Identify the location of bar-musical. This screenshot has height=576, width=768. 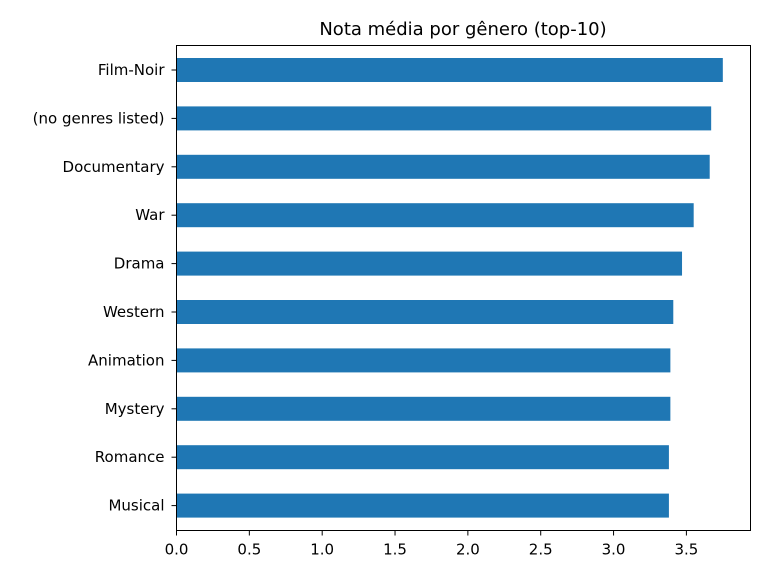
(422, 505).